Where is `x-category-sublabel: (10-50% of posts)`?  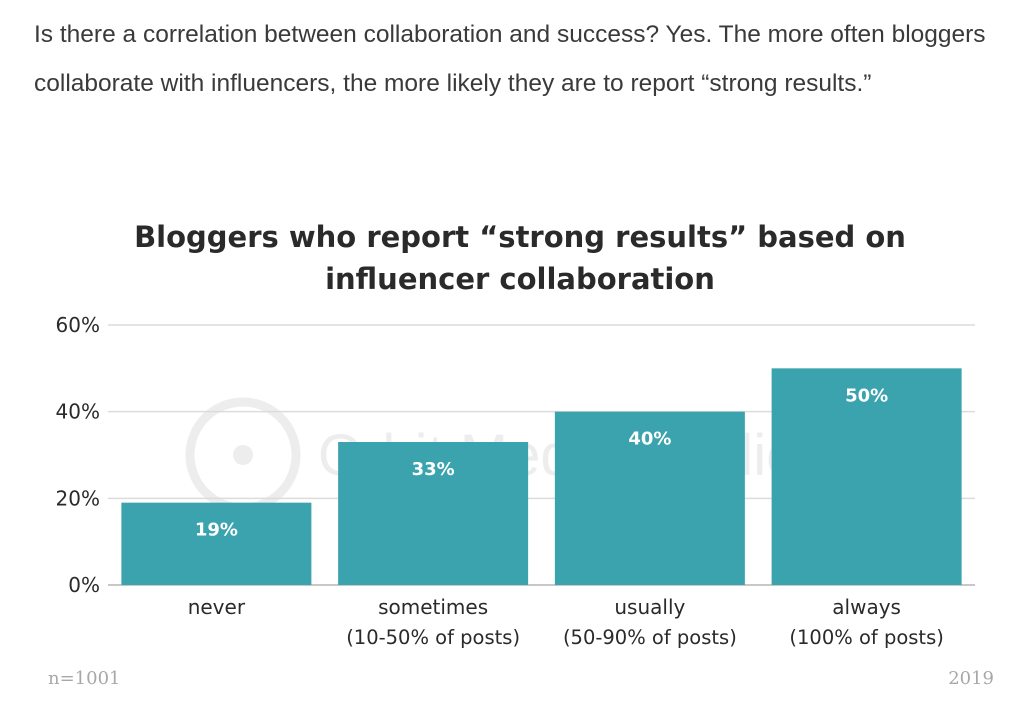 x-category-sublabel: (10-50% of posts) is located at coordinates (433, 637).